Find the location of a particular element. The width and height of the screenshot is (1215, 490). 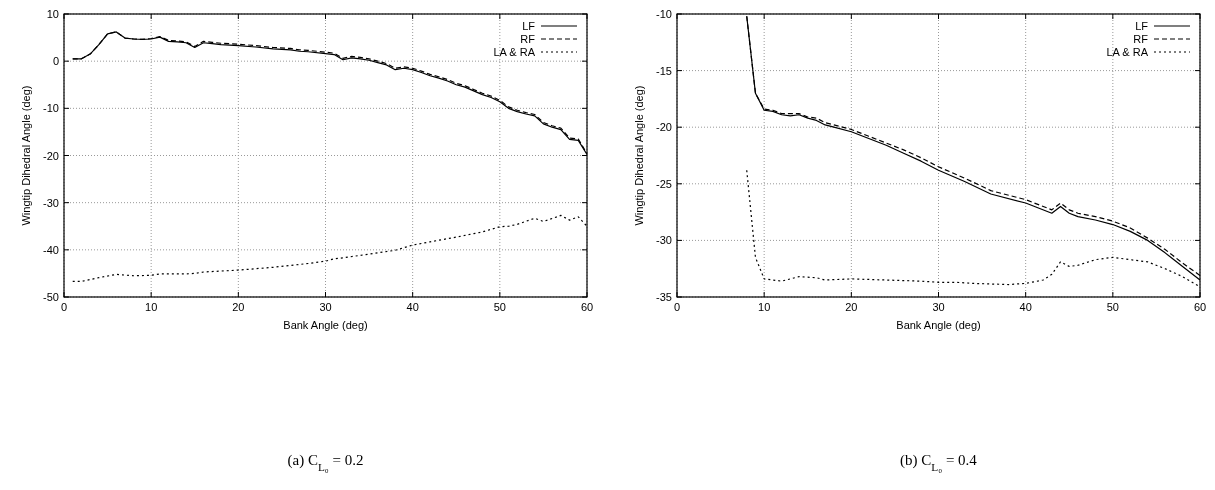

y-tick-label: 10 is located at coordinates (52, 14).